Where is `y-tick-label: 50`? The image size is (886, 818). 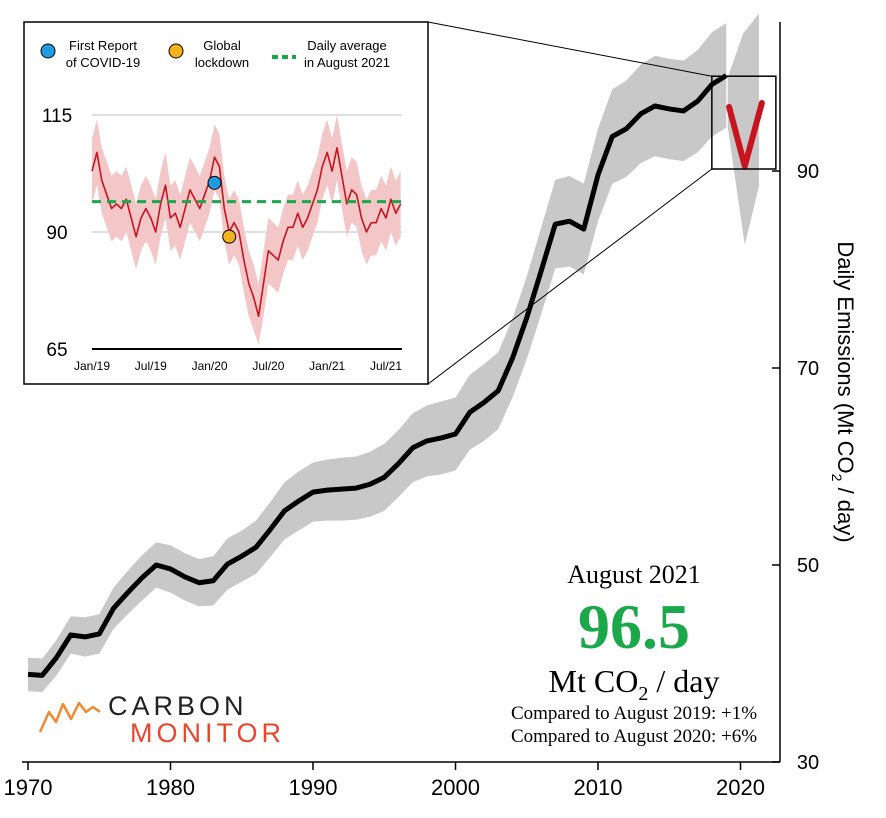
y-tick-label: 50 is located at coordinates (808, 566).